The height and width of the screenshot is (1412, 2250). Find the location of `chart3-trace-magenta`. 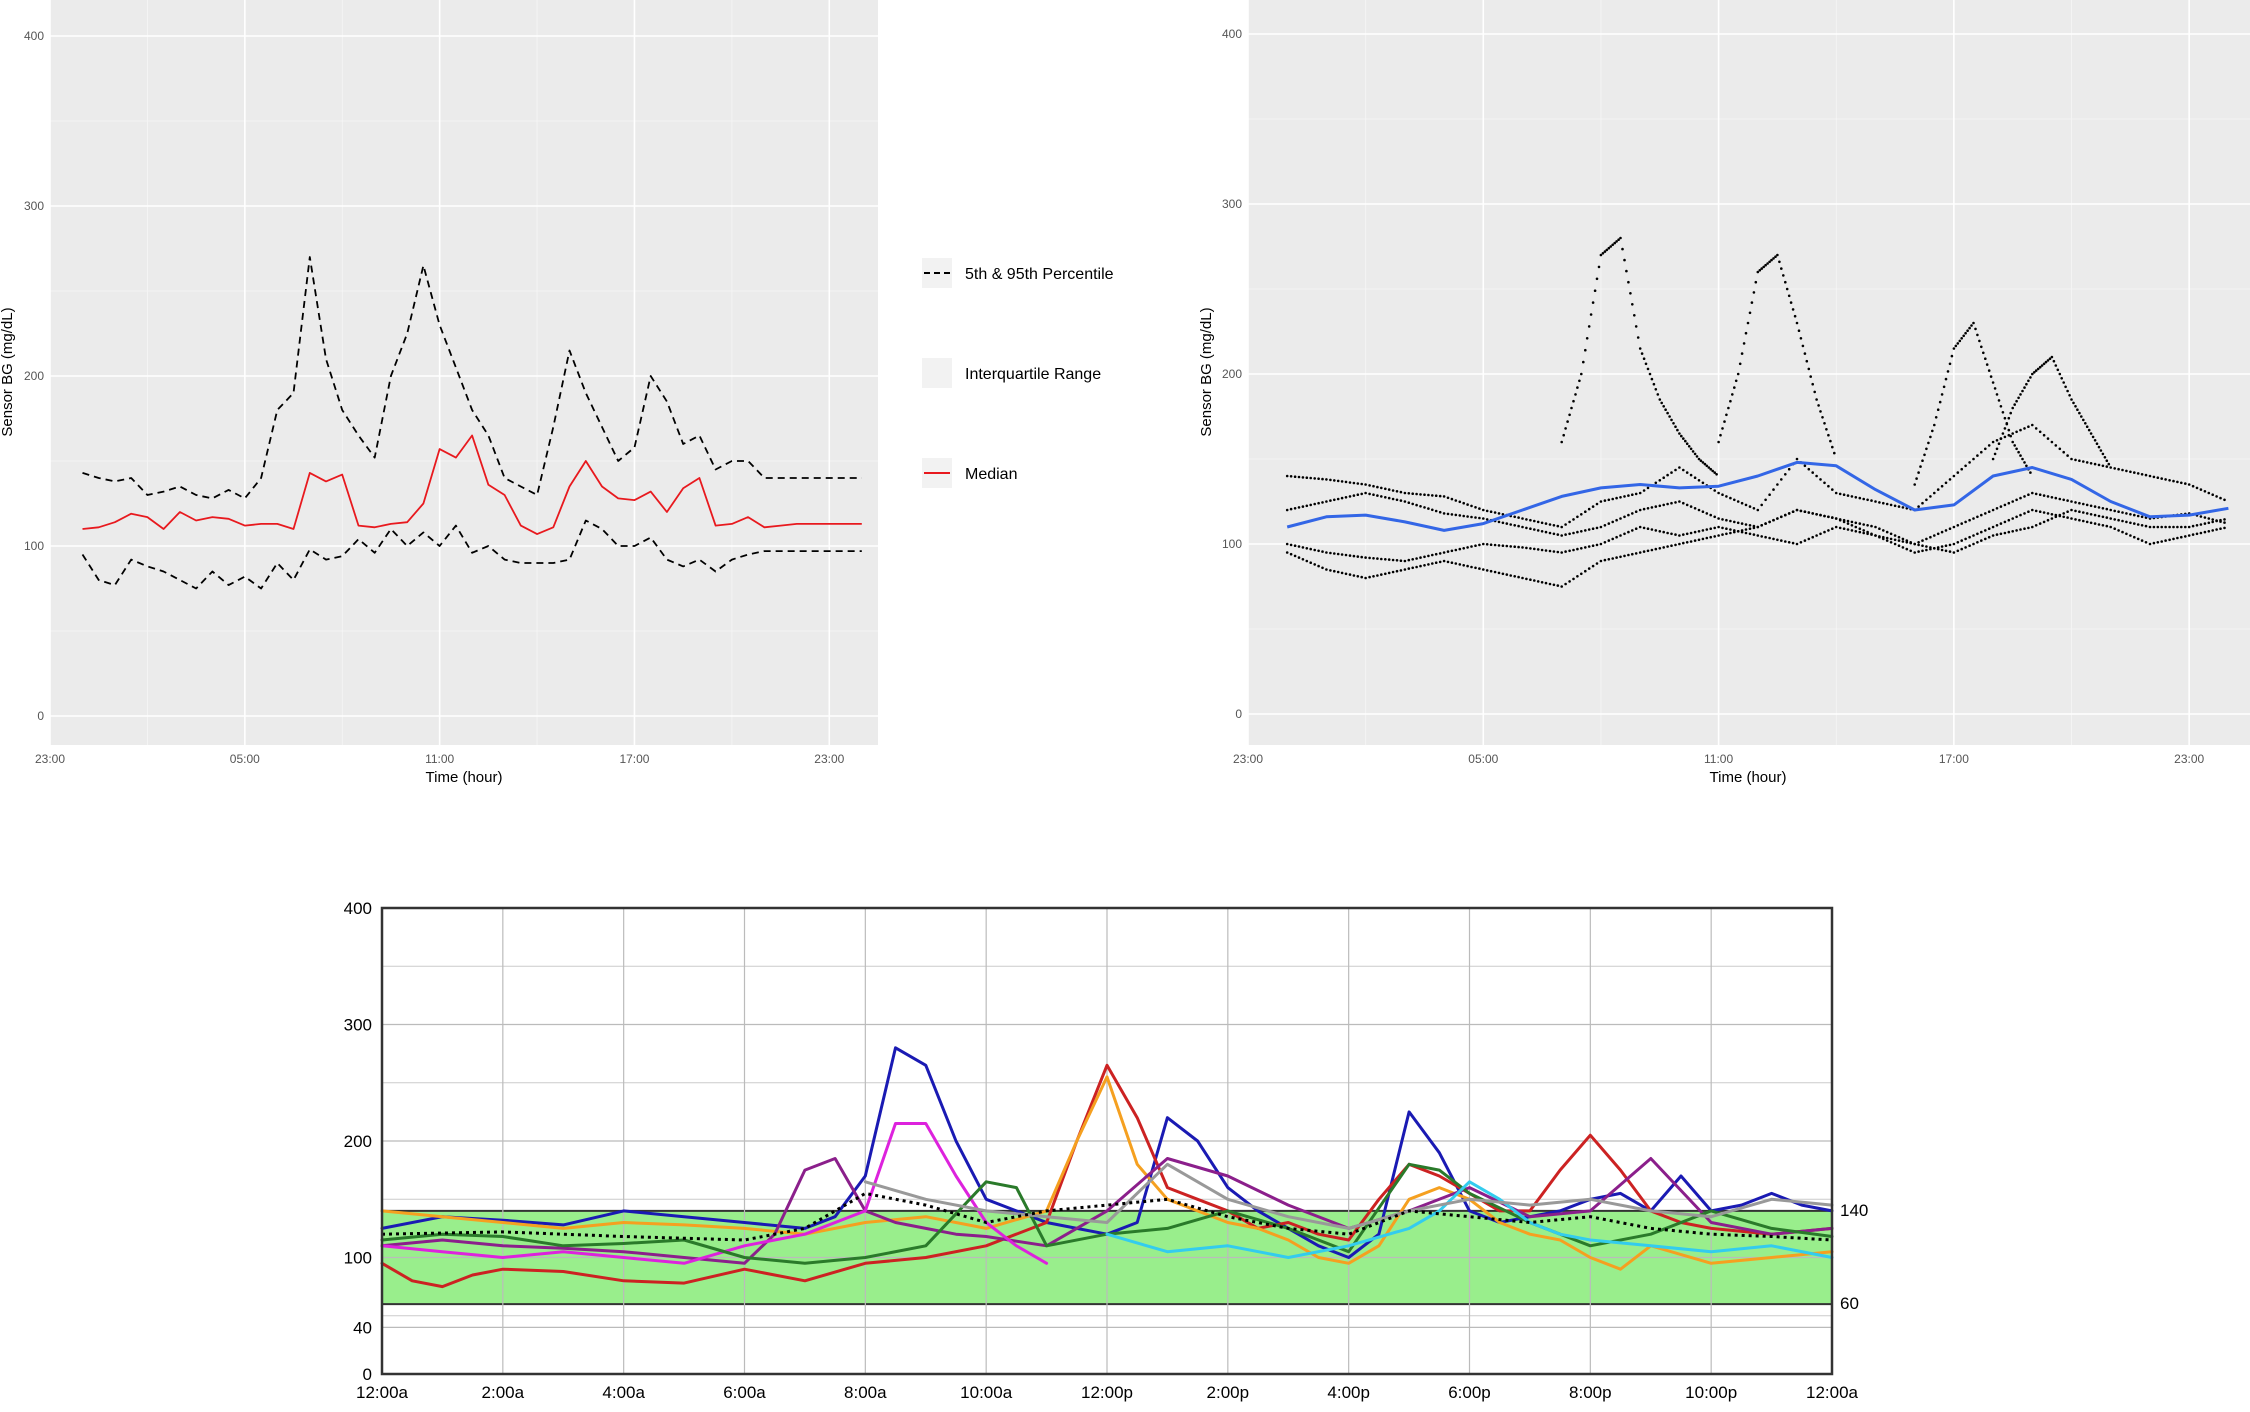

chart3-trace-magenta is located at coordinates (714, 1193).